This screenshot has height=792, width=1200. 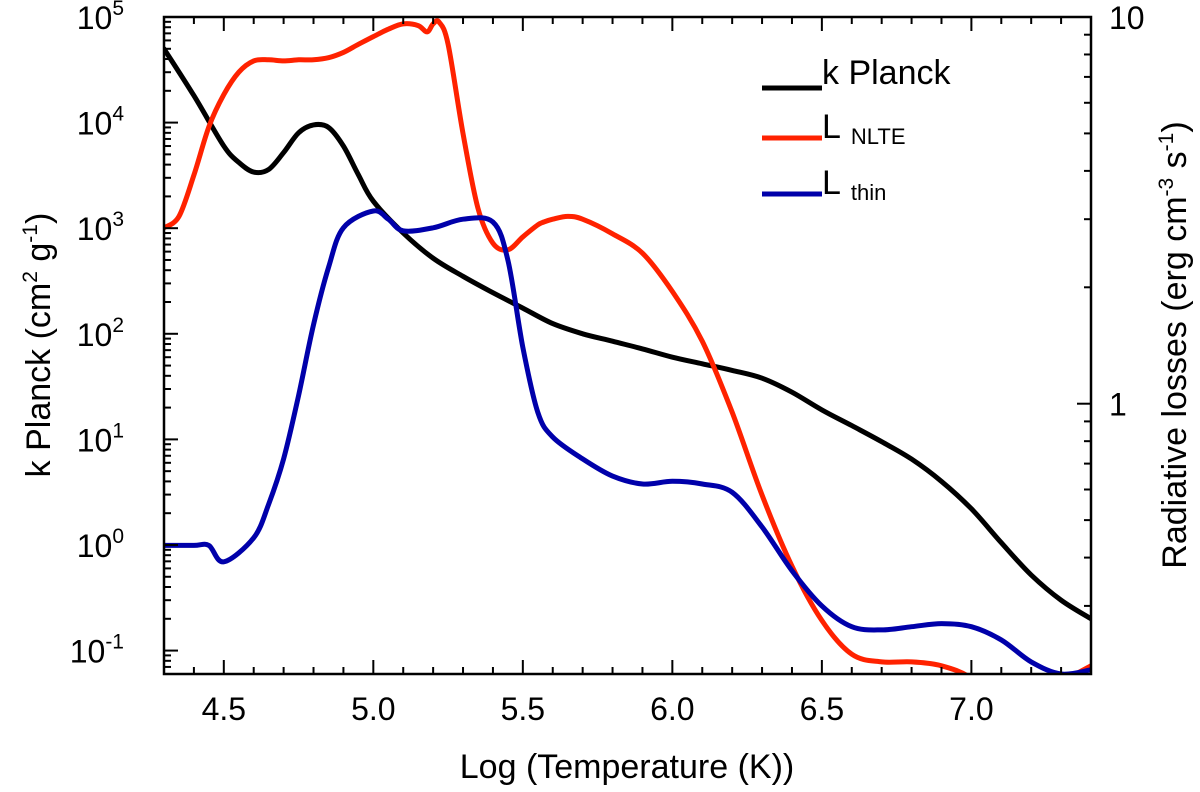 I want to click on x-tick-label: 7.0, so click(x=971, y=709).